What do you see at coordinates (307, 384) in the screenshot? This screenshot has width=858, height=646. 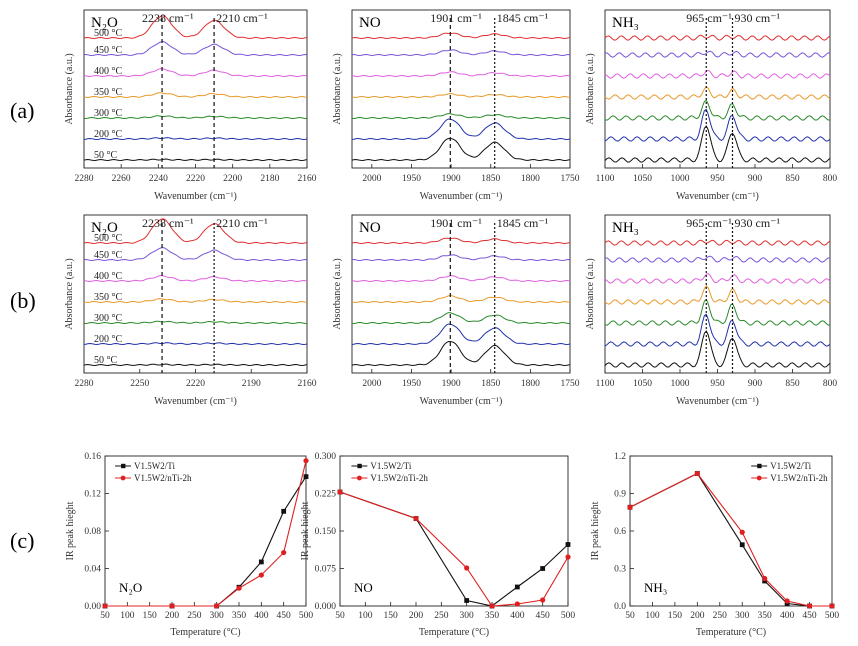 I see `x-tick-label: 2160` at bounding box center [307, 384].